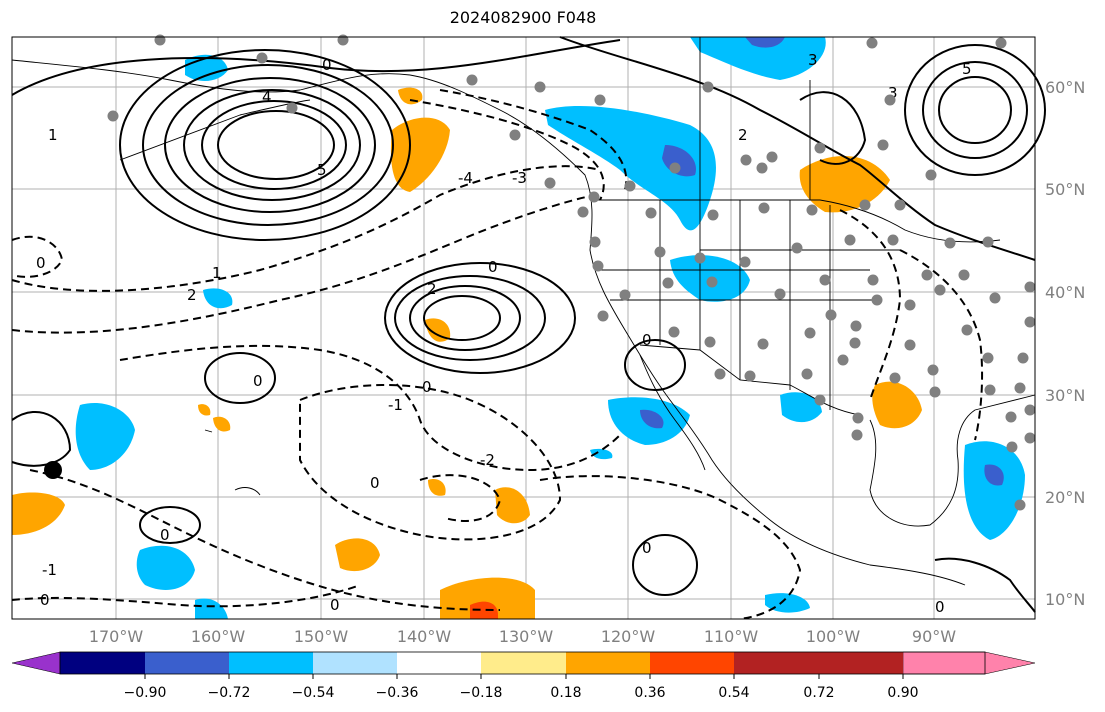 The image size is (1105, 712). I want to click on latitude-labels: 60°N 50°N 40°N 30°N 20°N 10°N, so click(1065, 343).